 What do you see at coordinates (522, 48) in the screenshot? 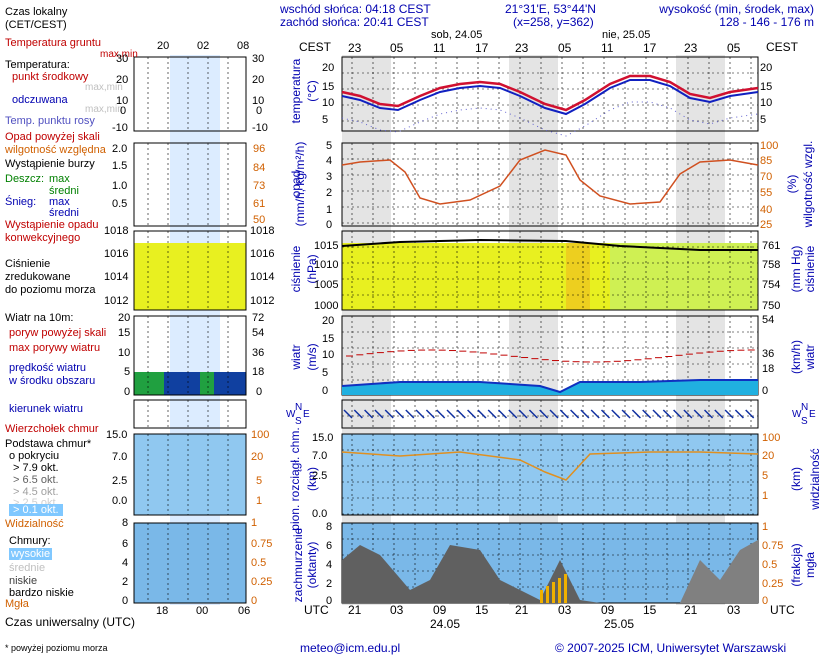
I see `main-top-hour-4: 23` at bounding box center [522, 48].